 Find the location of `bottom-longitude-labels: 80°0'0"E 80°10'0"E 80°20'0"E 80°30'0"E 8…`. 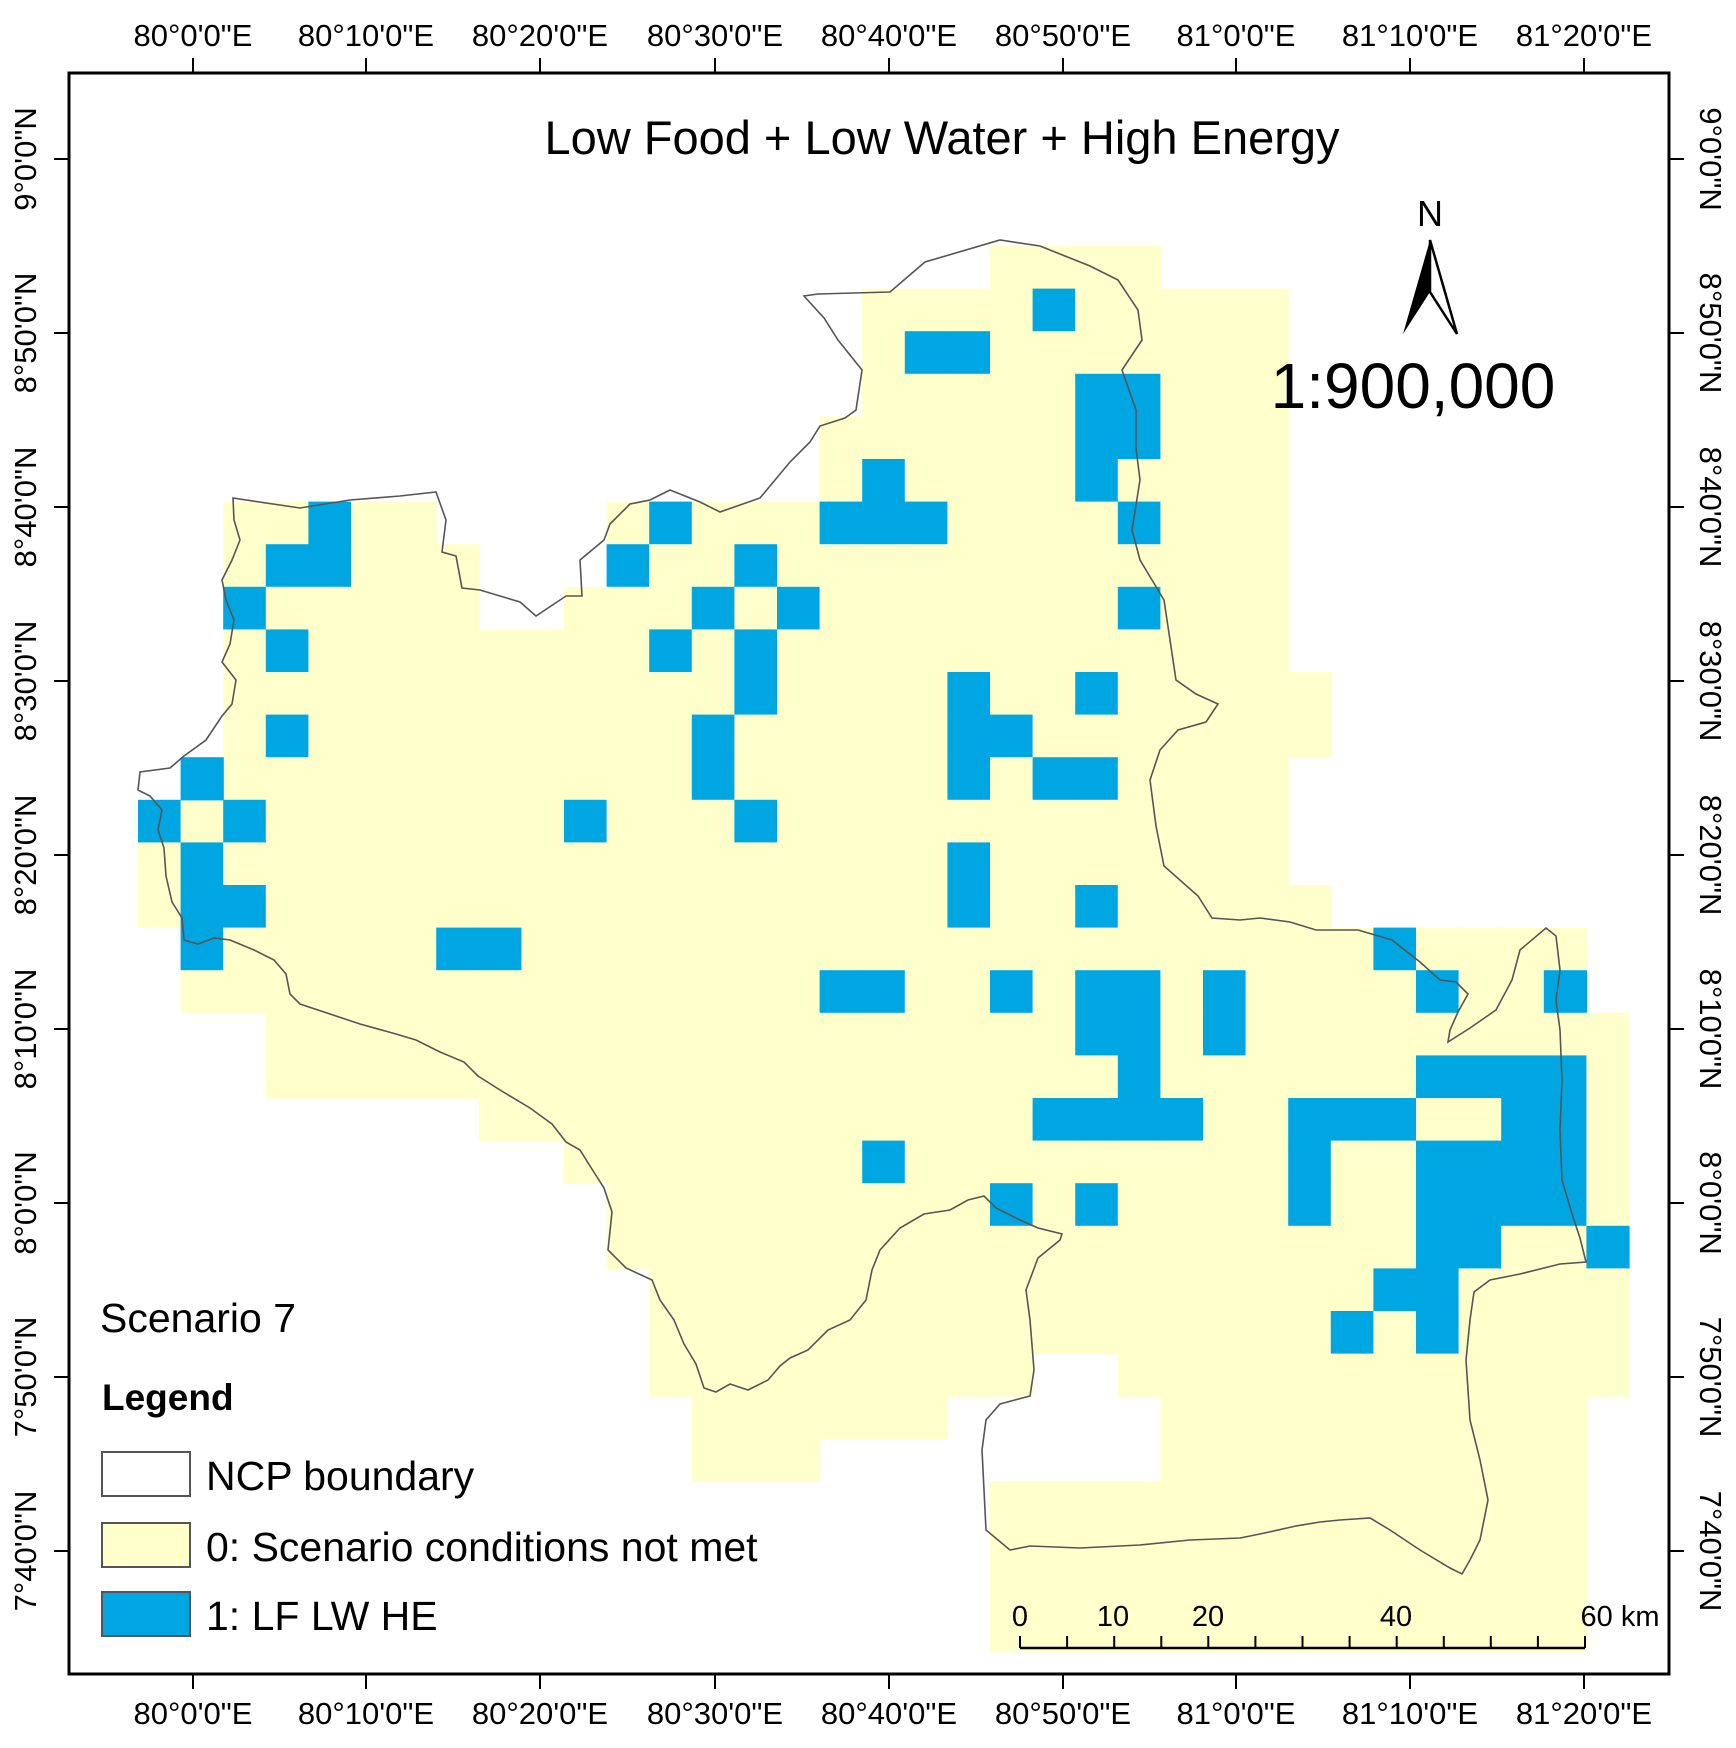

bottom-longitude-labels: 80°0'0"E 80°10'0"E 80°20'0"E 80°30'0"E 8… is located at coordinates (893, 1713).